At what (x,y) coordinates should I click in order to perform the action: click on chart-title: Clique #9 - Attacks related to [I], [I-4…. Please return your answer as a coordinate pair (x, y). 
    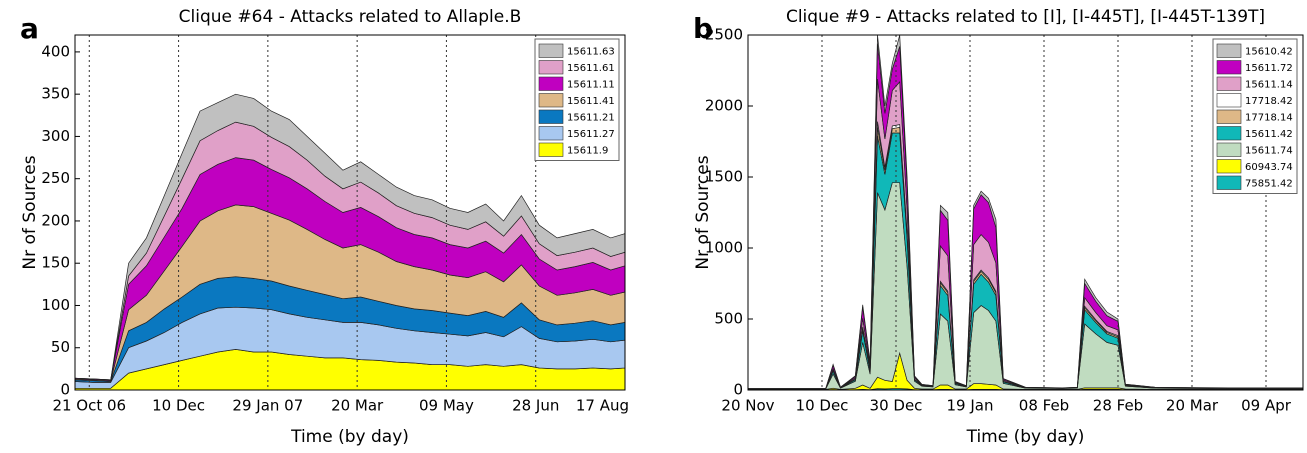
    Looking at the image, I should click on (1025, 17).